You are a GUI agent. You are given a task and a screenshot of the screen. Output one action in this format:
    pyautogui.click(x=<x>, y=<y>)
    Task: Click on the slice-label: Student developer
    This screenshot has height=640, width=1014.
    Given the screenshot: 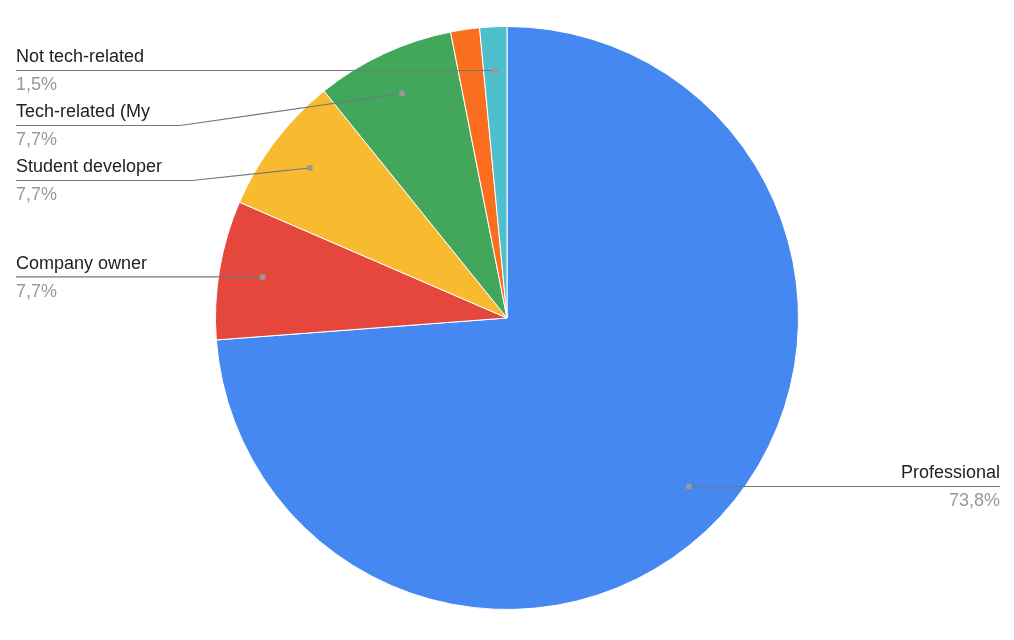 What is the action you would take?
    pyautogui.click(x=89, y=166)
    